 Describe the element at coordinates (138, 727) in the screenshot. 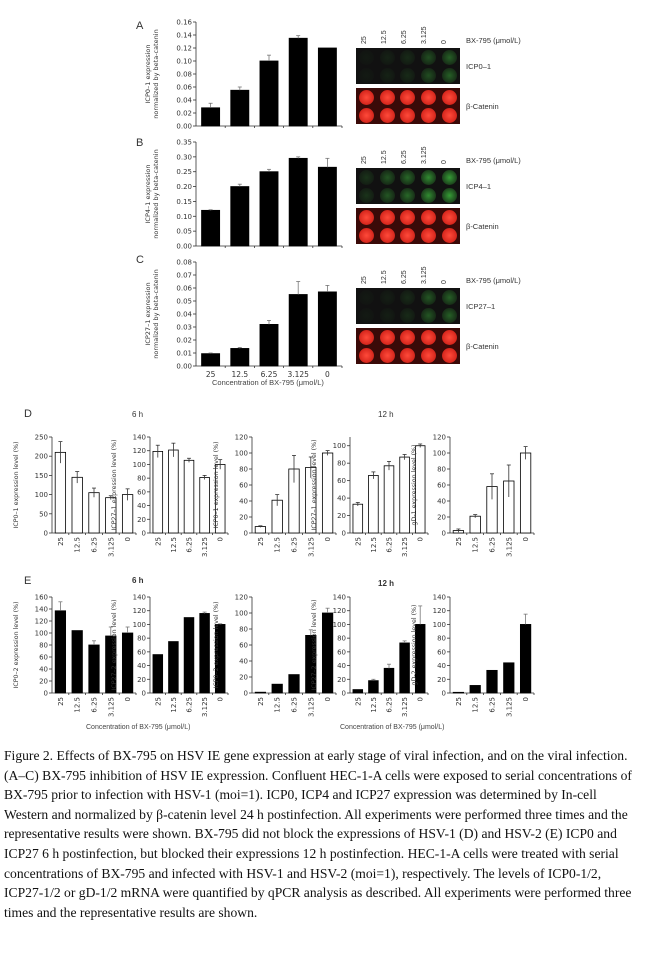

I see `x-axis-title-e-left: Concentration of BX-795 (μmol/L)` at that location.